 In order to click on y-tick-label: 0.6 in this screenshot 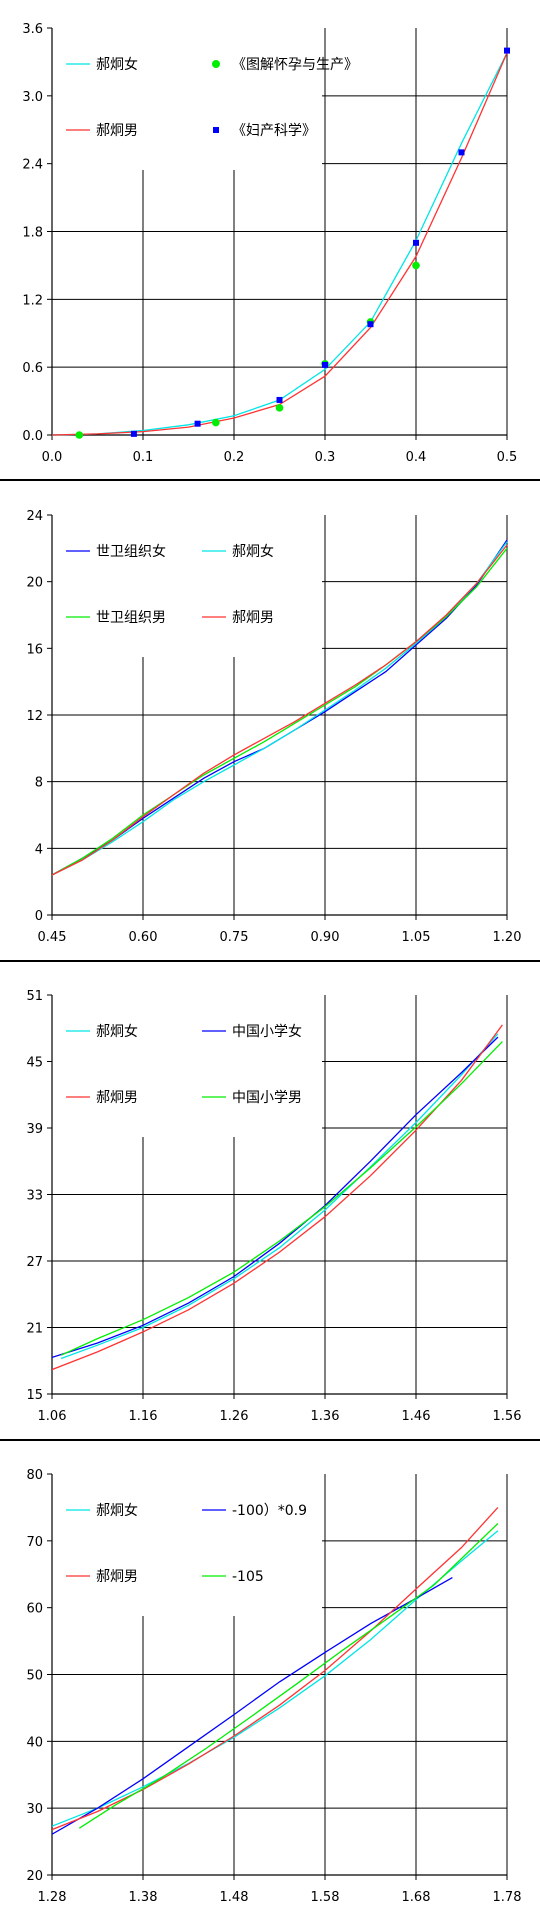, I will do `click(32, 368)`.